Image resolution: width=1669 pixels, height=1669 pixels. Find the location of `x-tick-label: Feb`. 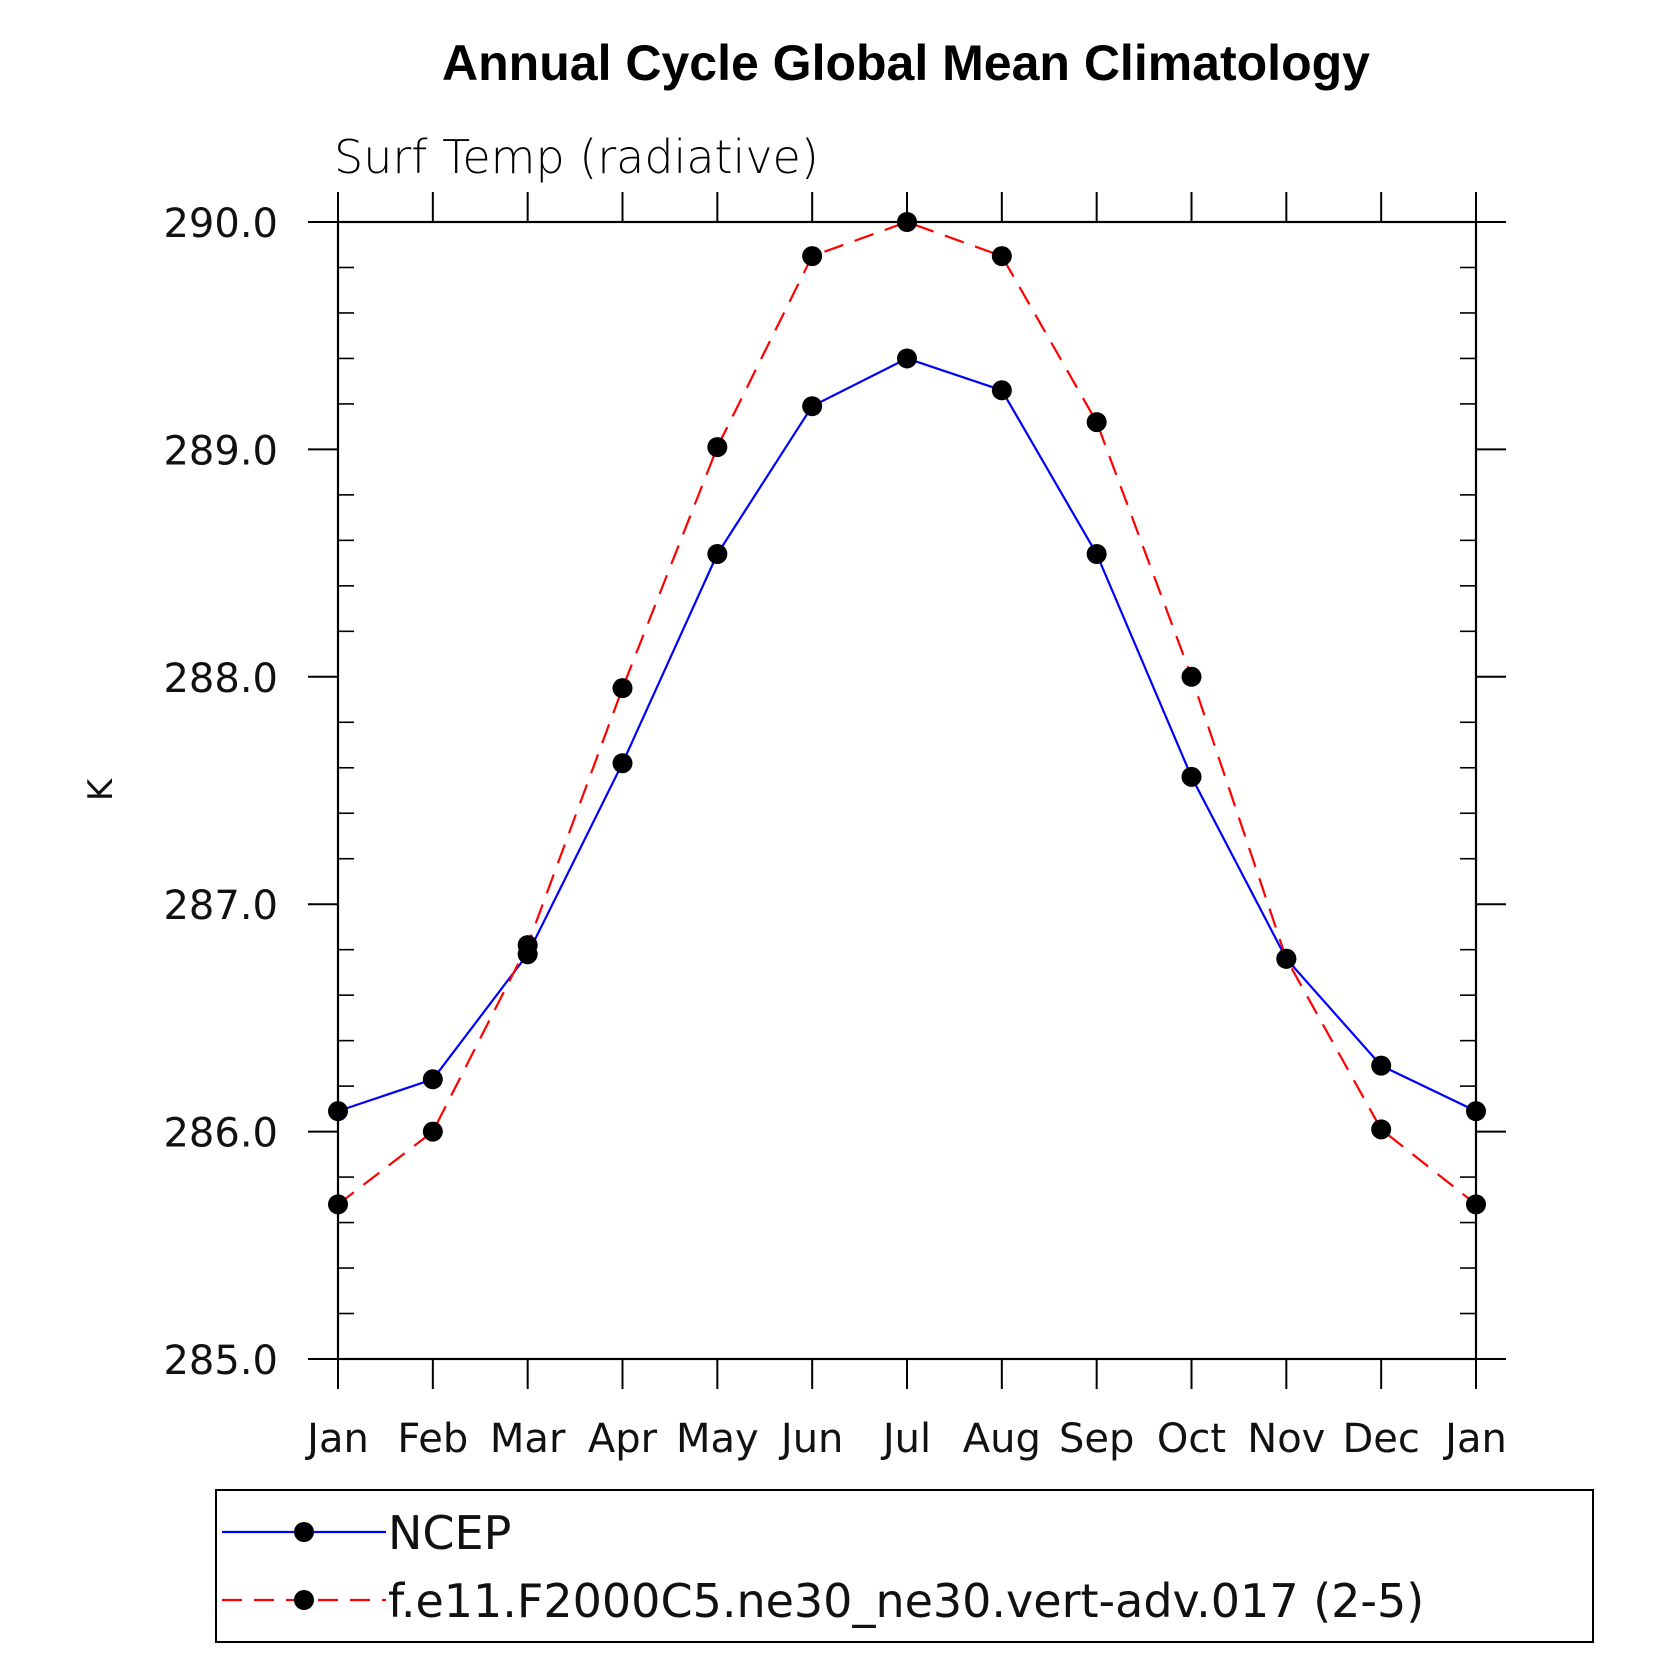

x-tick-label: Feb is located at coordinates (432, 1439).